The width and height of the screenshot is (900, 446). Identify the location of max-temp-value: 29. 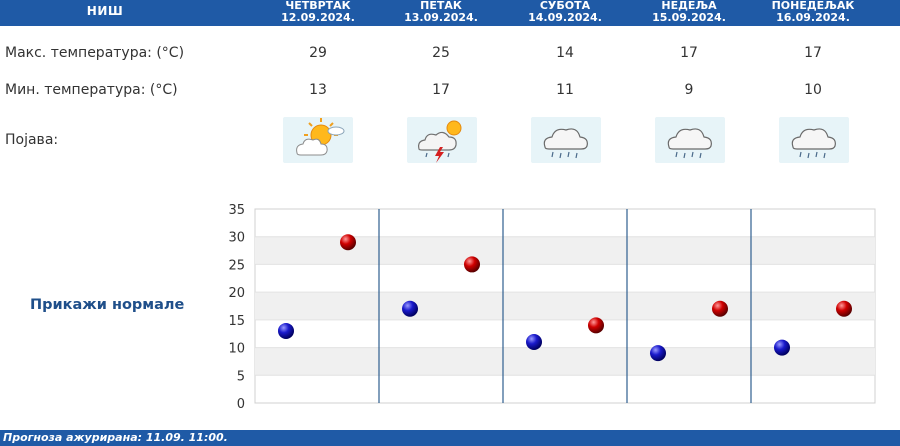
(318, 53).